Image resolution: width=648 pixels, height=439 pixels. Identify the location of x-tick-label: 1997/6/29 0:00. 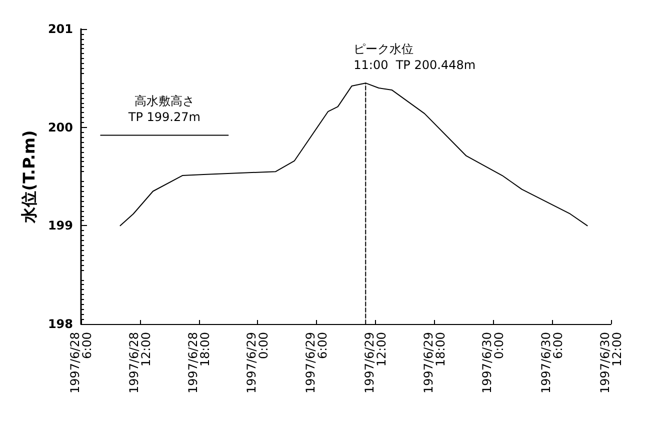
(257, 363).